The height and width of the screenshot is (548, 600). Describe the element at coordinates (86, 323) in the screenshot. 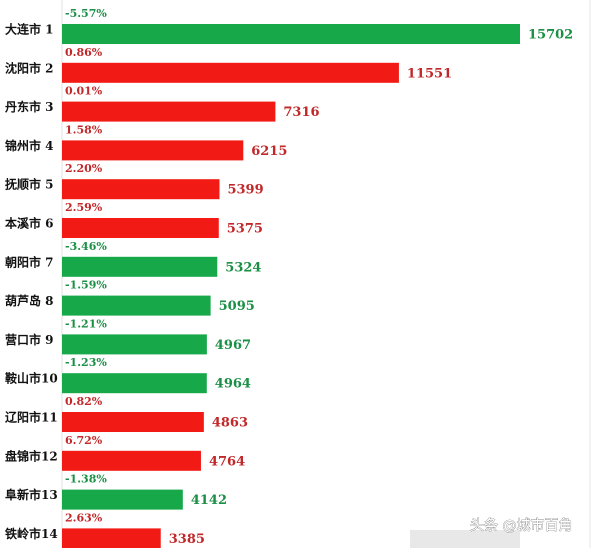

I see `growth-label: -1.21%` at that location.